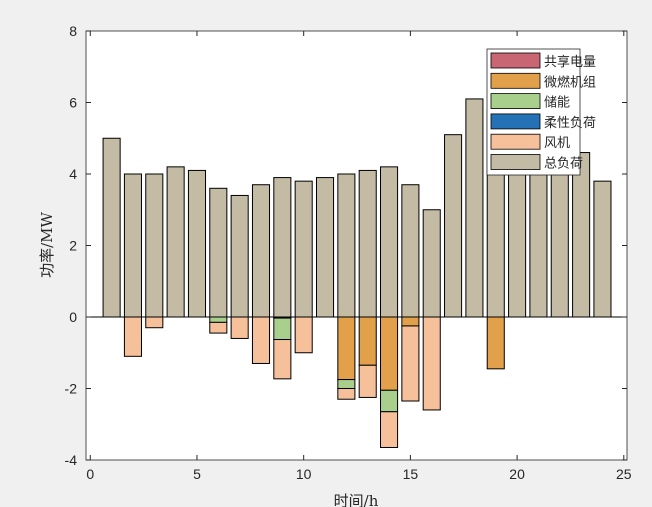  What do you see at coordinates (132, 245) in the screenshot?
I see `bar-segment-5-x2` at bounding box center [132, 245].